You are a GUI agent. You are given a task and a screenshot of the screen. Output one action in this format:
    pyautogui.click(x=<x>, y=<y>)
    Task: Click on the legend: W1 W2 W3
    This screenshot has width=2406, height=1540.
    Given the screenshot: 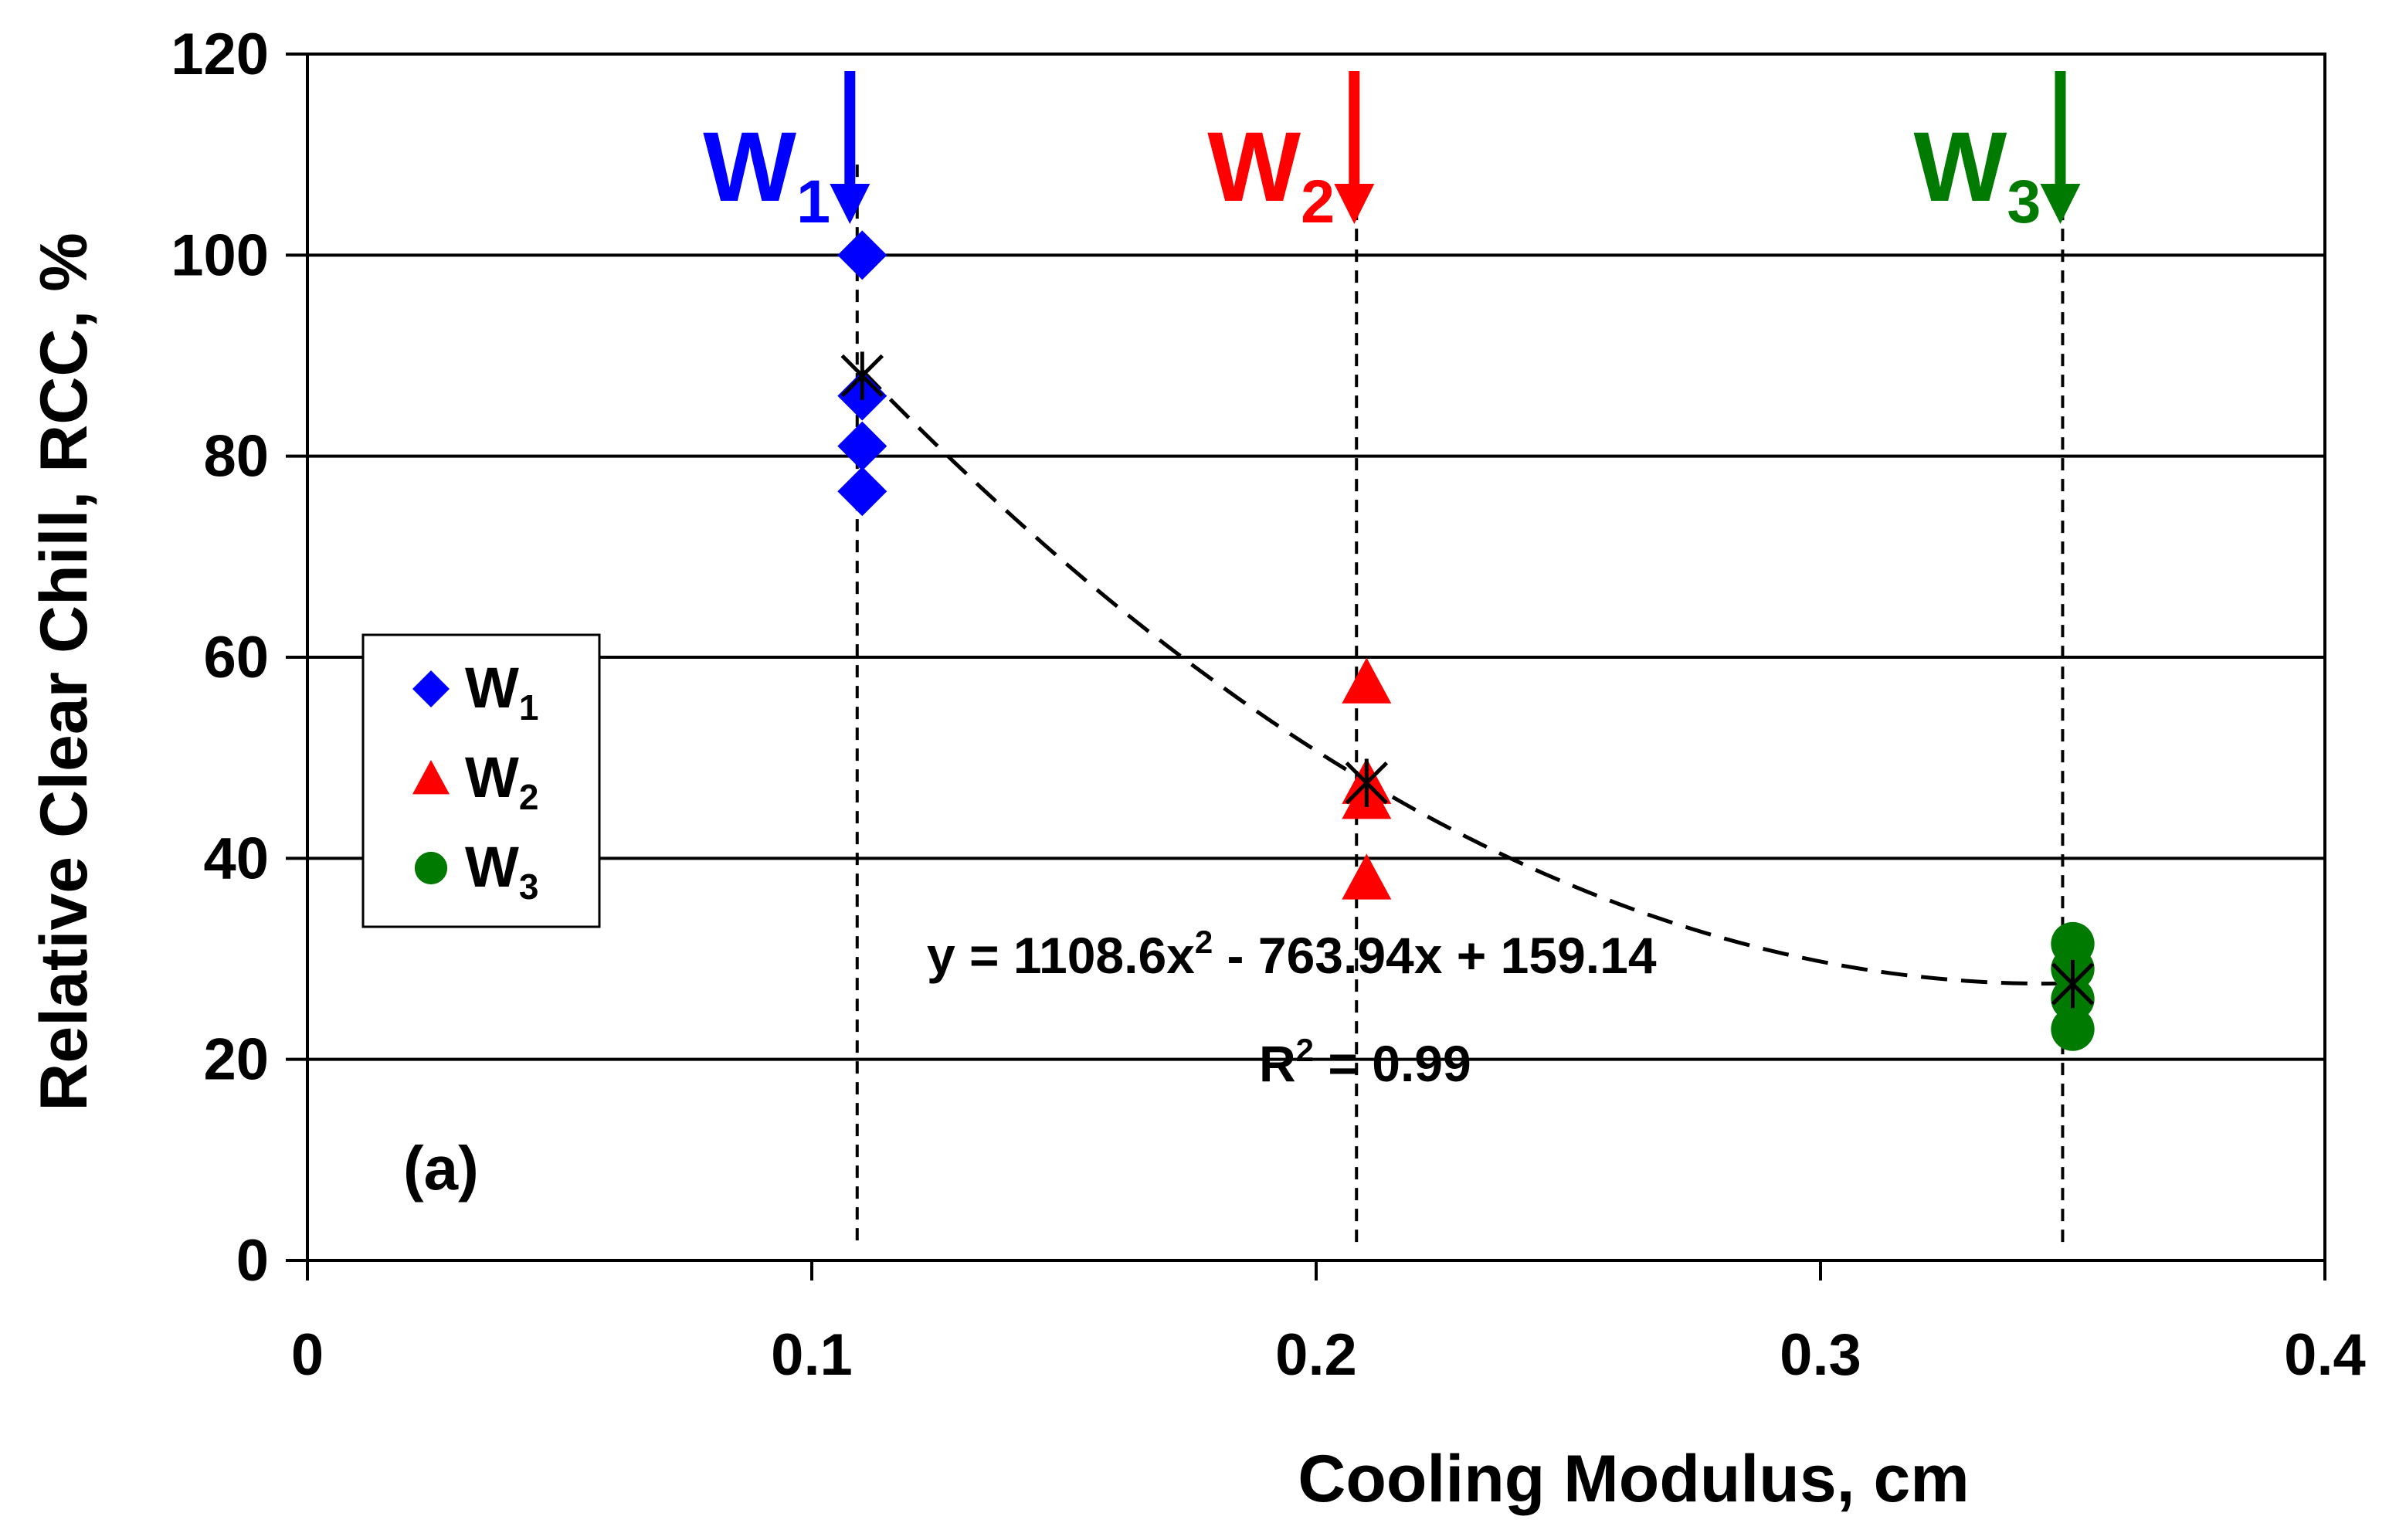 What is the action you would take?
    pyautogui.click(x=481, y=780)
    